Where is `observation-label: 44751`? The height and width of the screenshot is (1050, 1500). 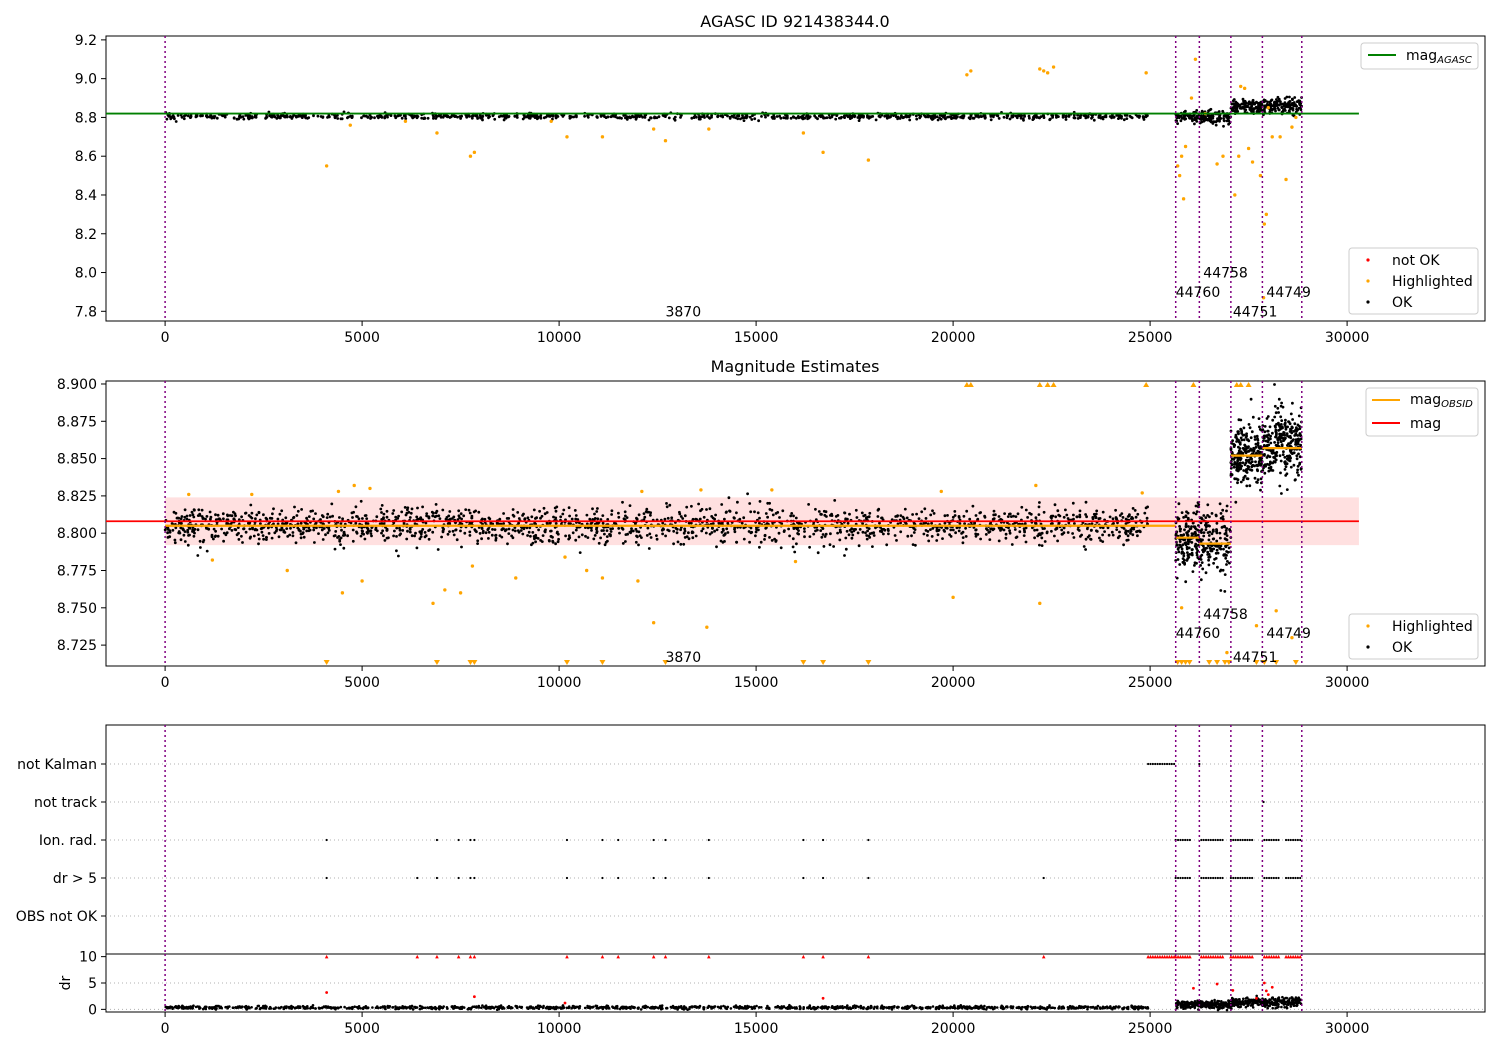
observation-label: 44751 is located at coordinates (1255, 312).